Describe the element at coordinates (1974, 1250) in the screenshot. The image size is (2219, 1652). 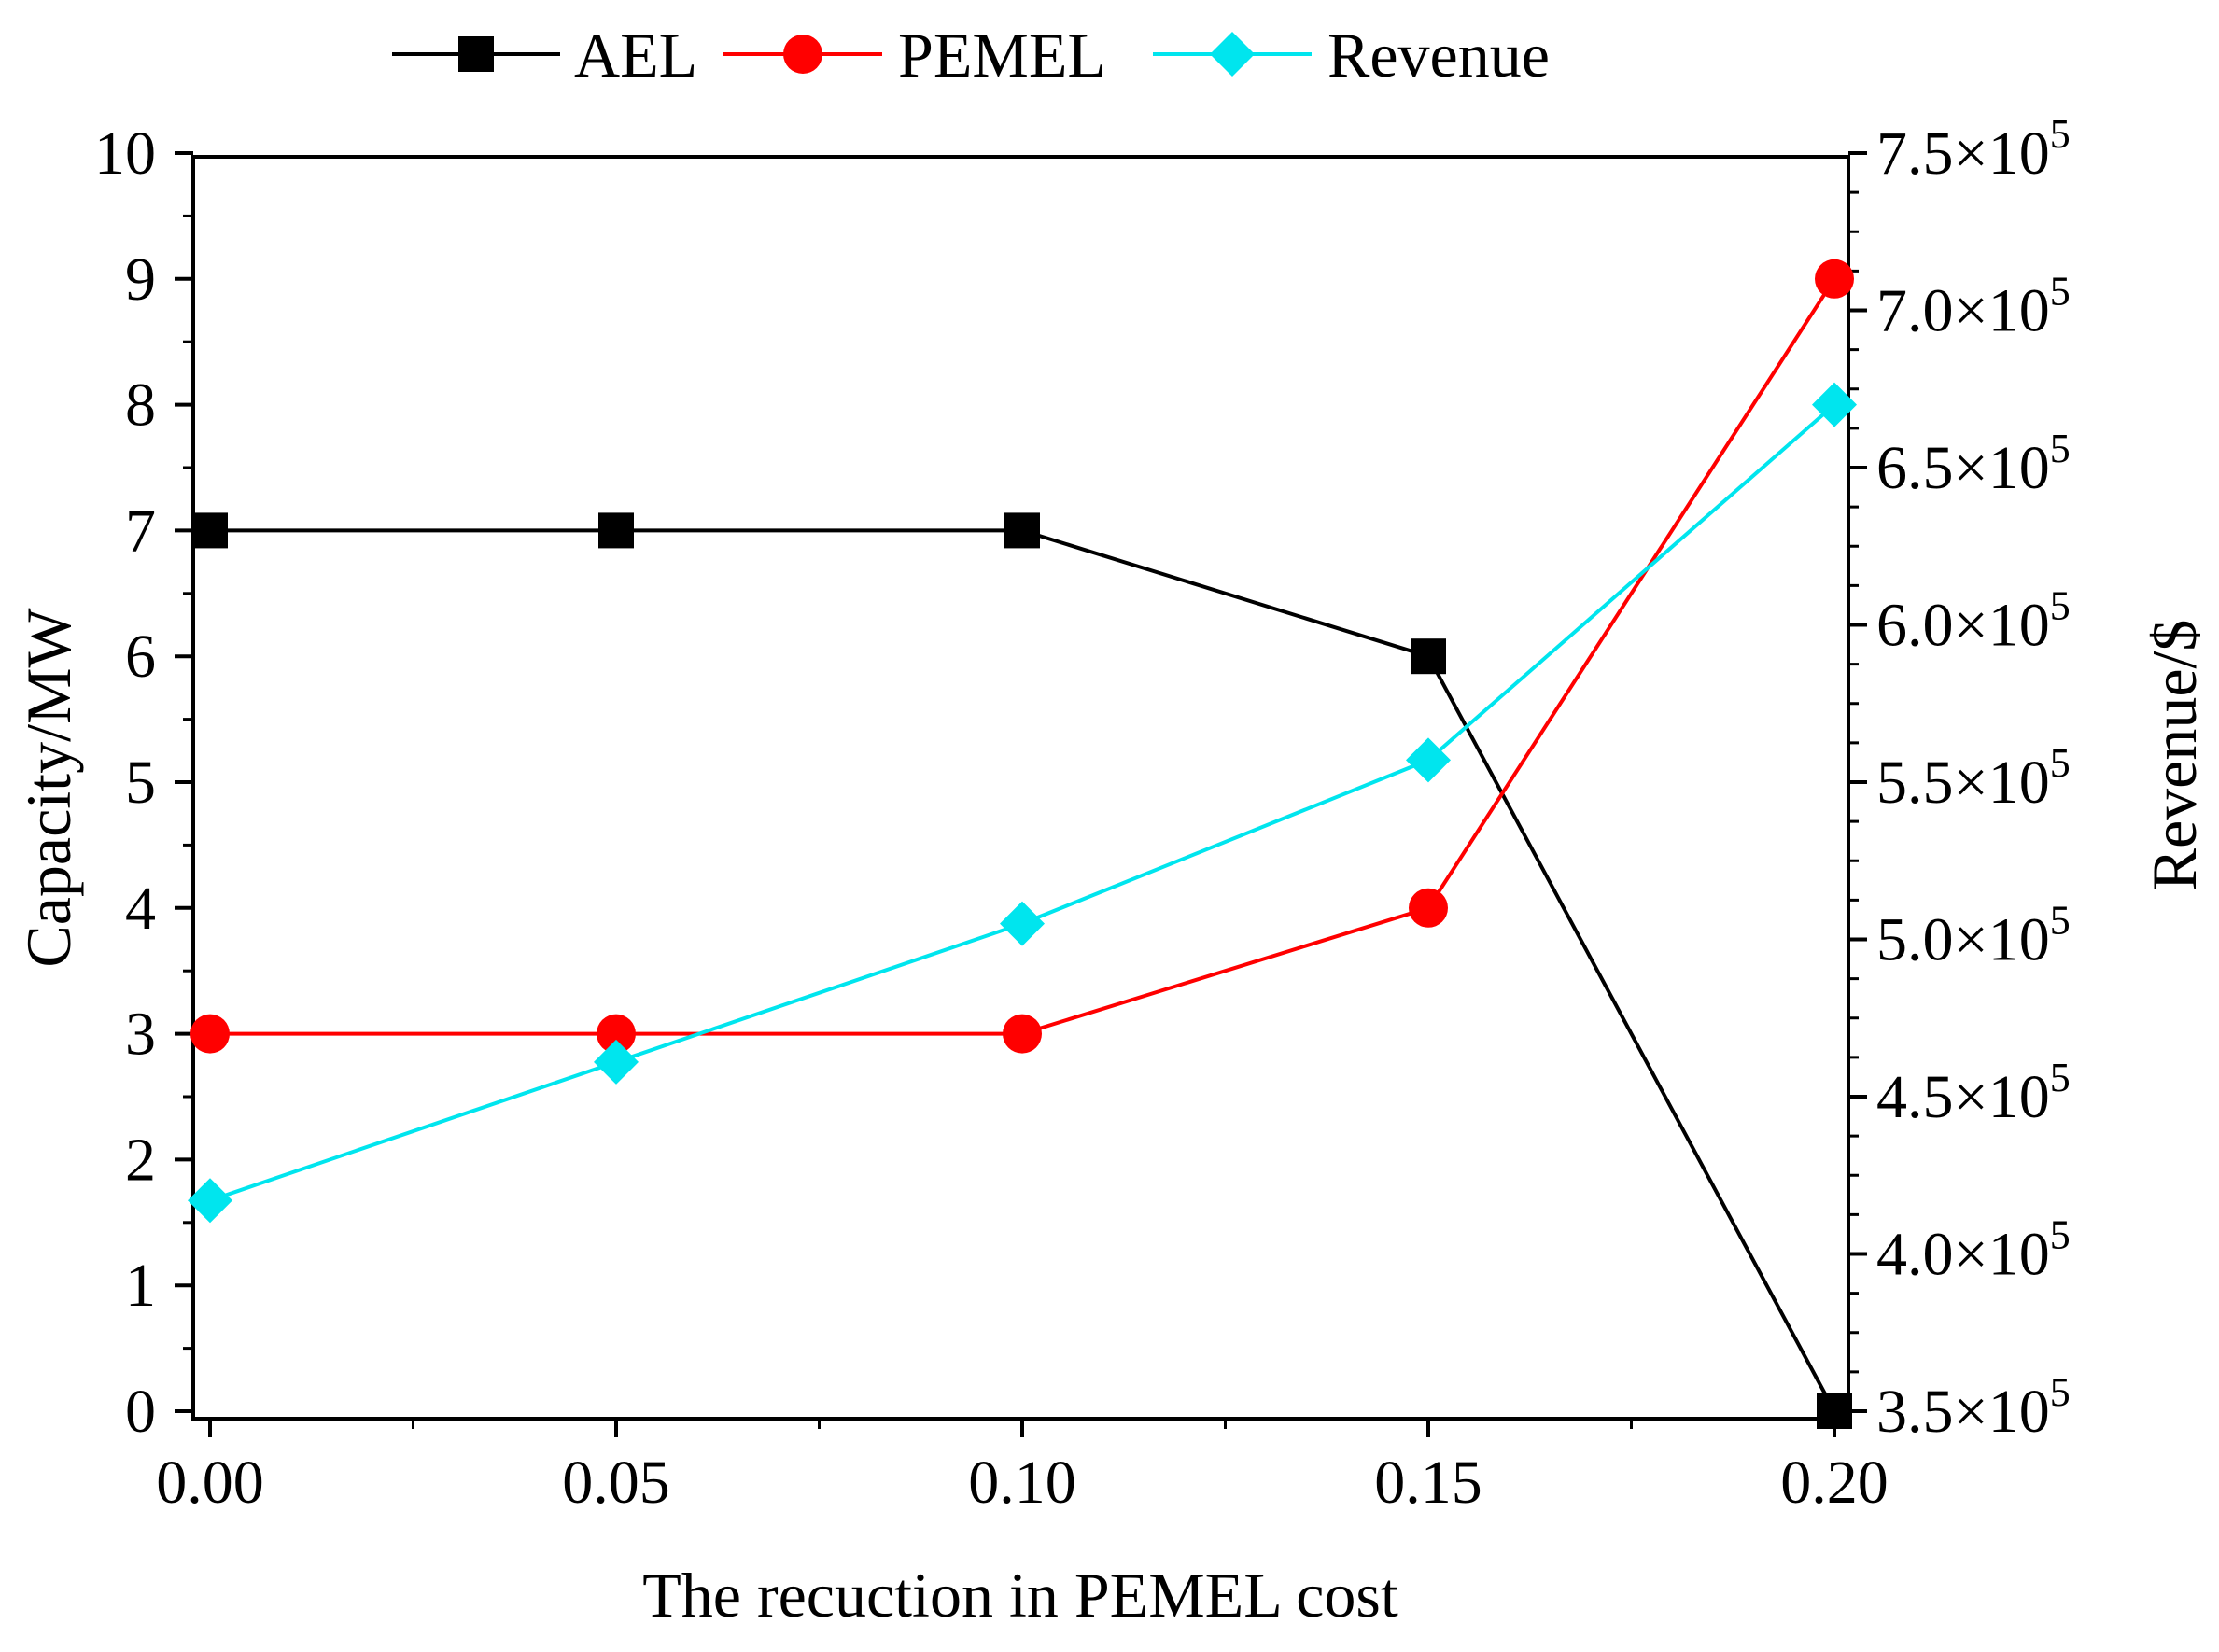
I see `y-right-tick-label: 4.0×10⁵` at that location.